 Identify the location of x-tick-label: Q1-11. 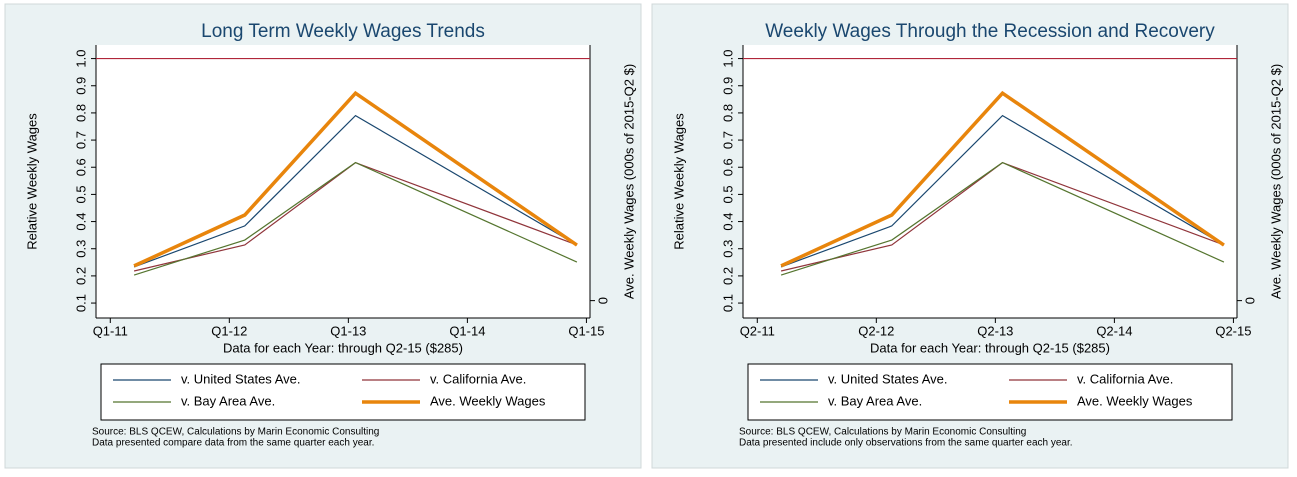
(110, 330).